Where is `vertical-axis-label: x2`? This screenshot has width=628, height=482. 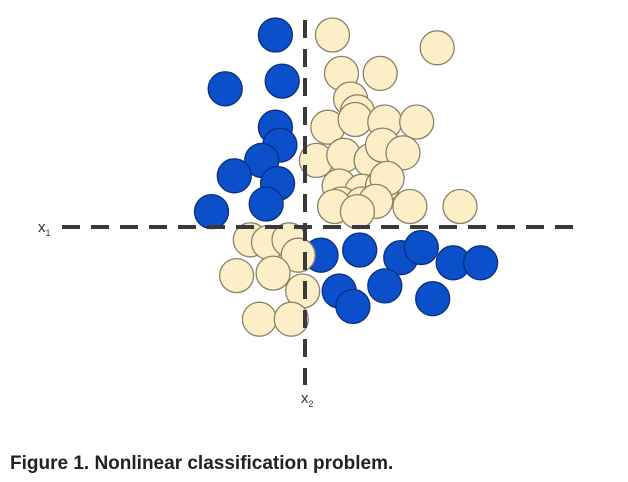
vertical-axis-label: x2 is located at coordinates (307, 399).